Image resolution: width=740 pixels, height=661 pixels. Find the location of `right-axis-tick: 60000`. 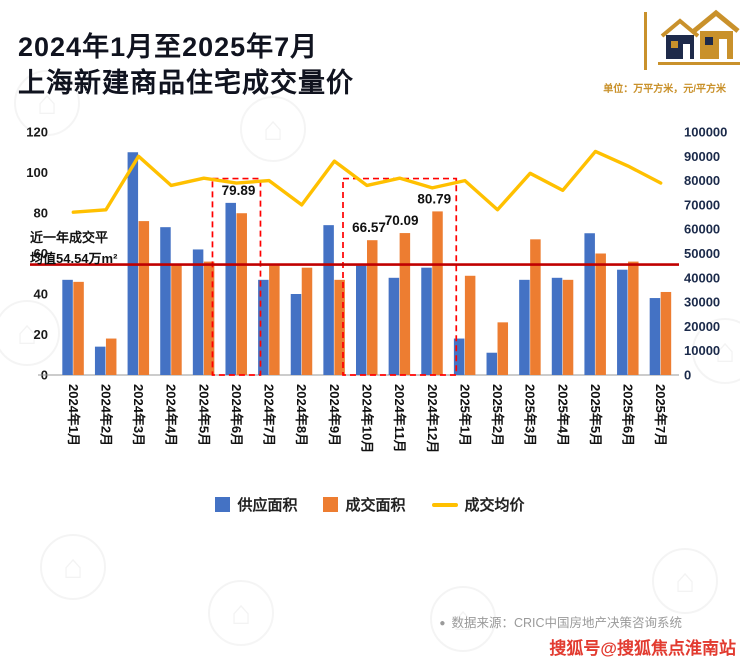

right-axis-tick: 60000 is located at coordinates (702, 229).